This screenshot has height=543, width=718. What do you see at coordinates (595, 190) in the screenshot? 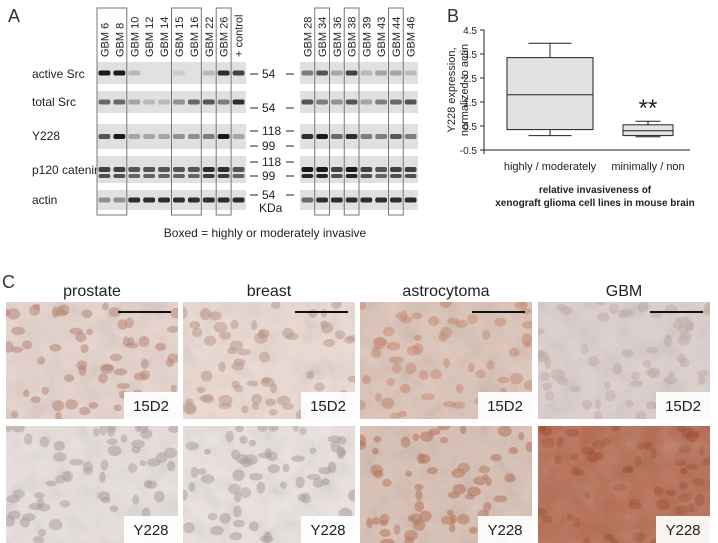
I see `x-axis-label: relative invasiveness of` at bounding box center [595, 190].